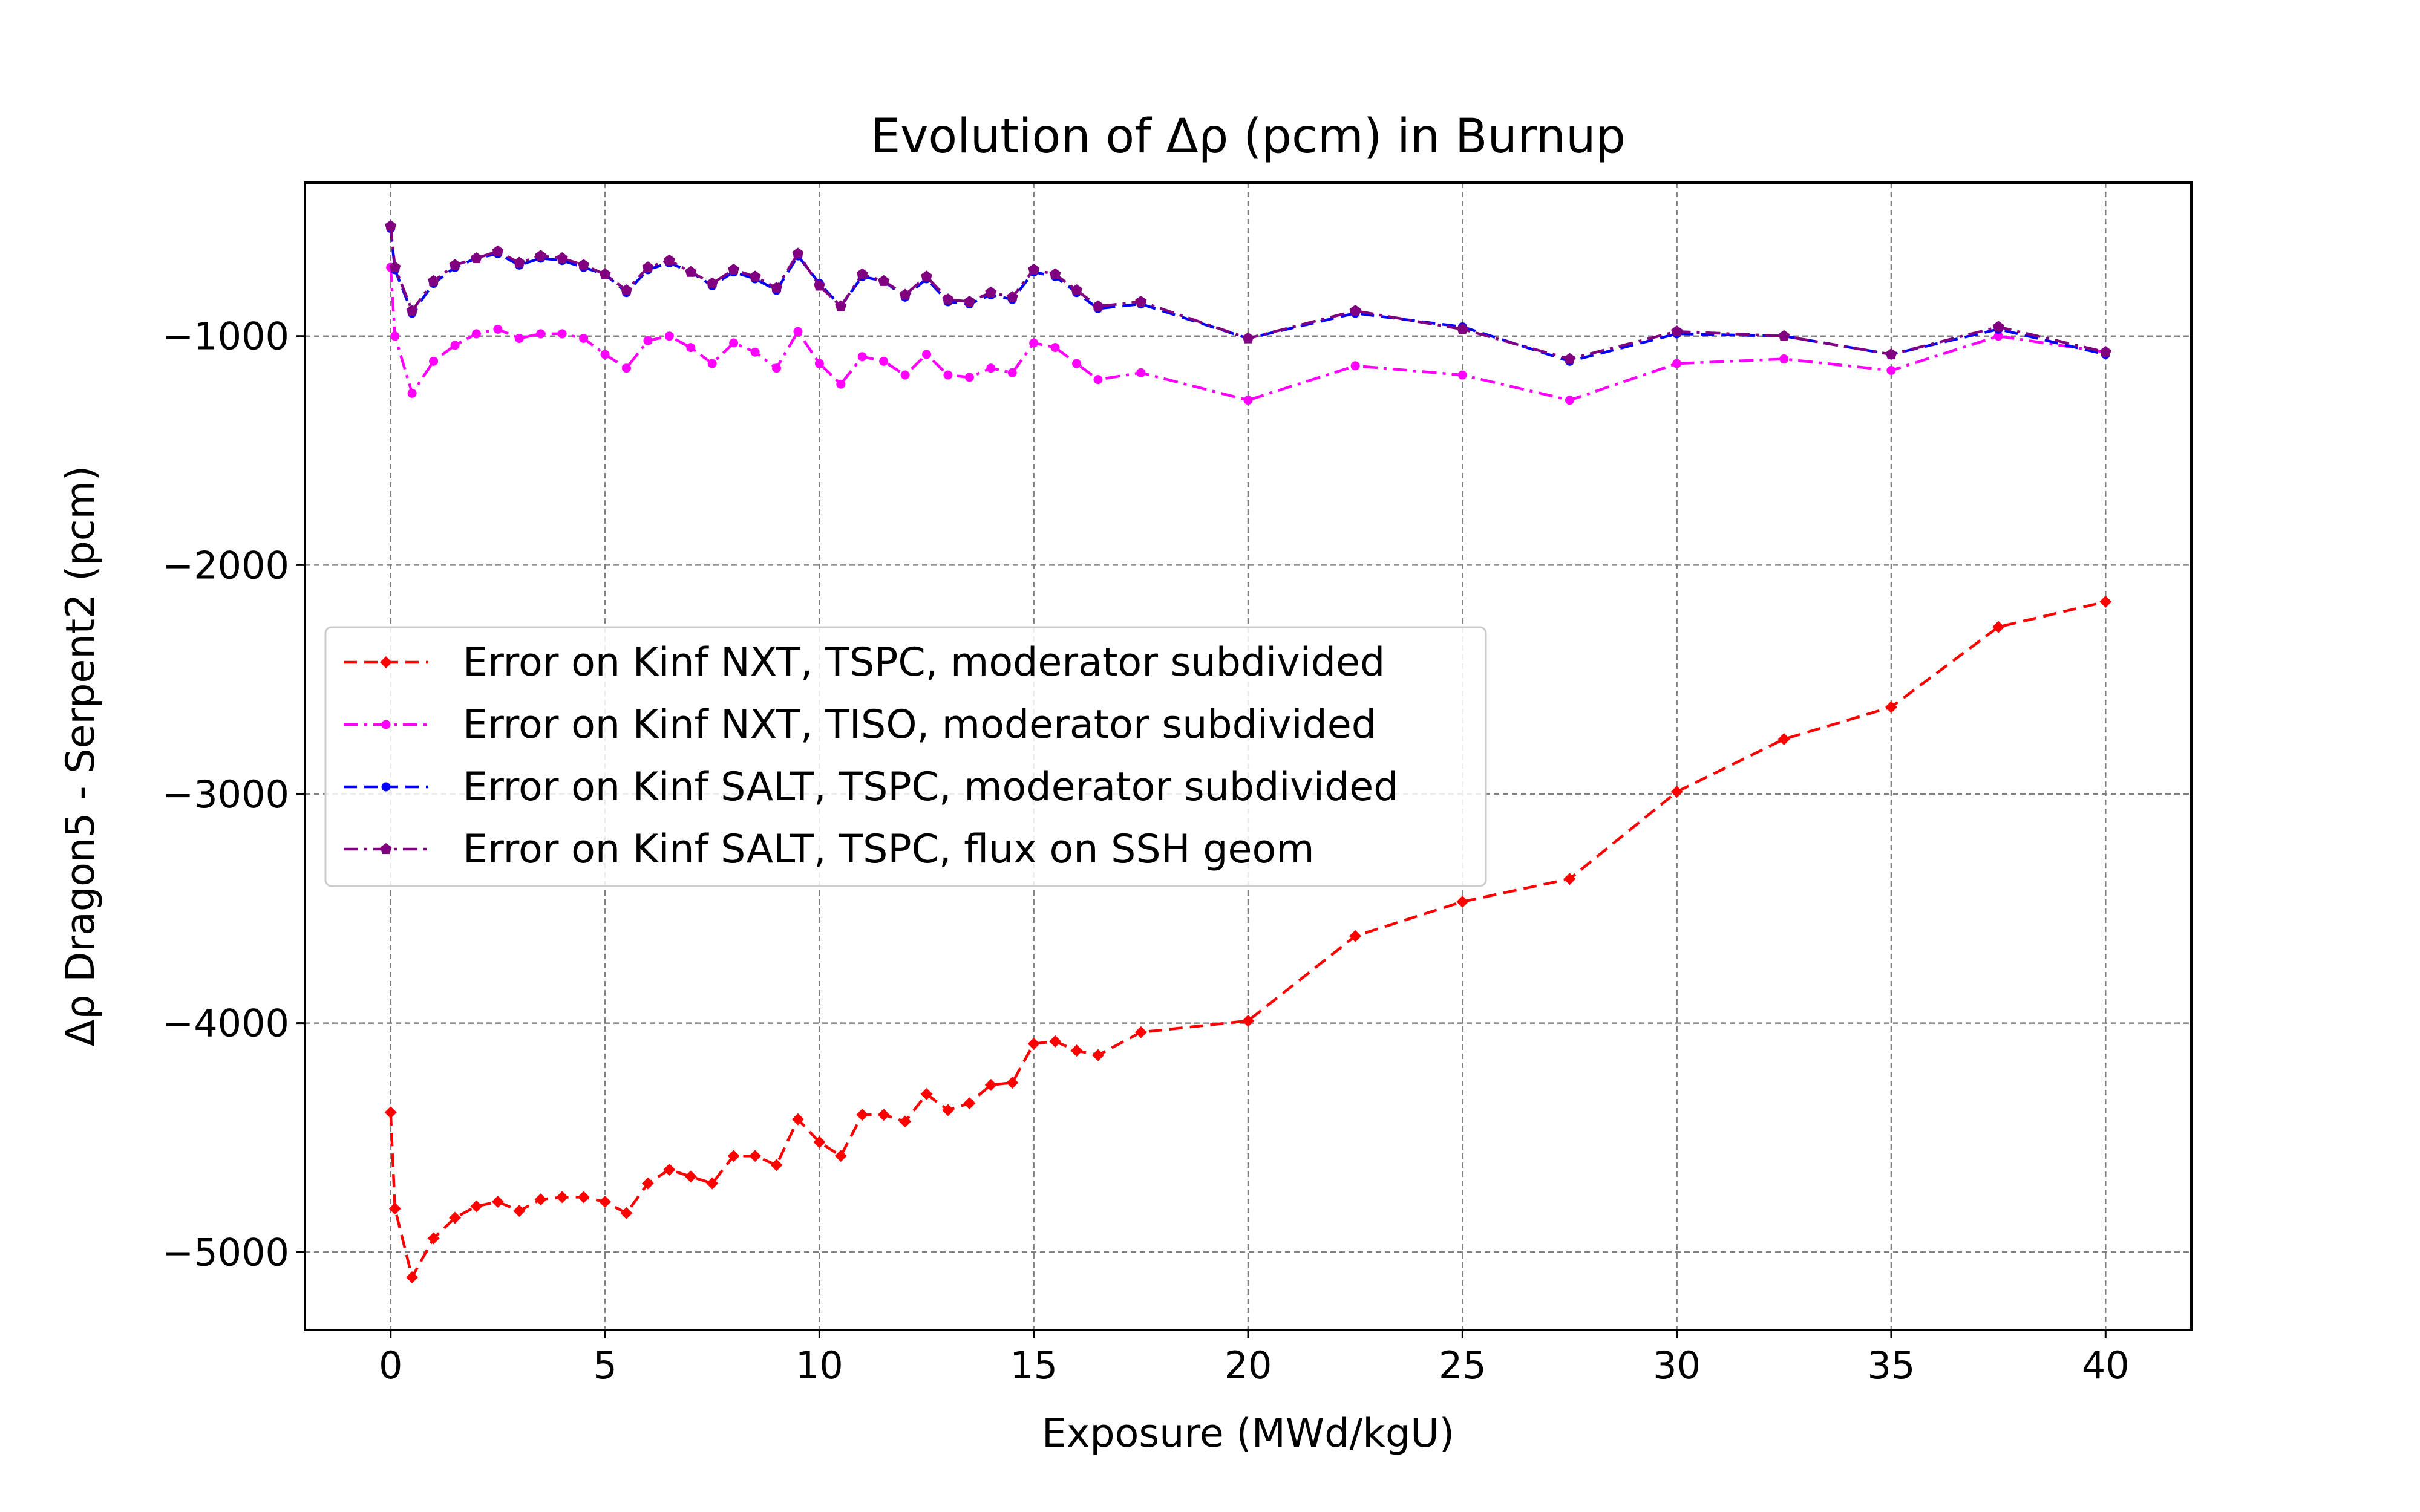 This screenshot has height=1512, width=2420. Describe the element at coordinates (1248, 136) in the screenshot. I see `chart-title: Evolution of Δρ (pcm) in Burnup` at that location.